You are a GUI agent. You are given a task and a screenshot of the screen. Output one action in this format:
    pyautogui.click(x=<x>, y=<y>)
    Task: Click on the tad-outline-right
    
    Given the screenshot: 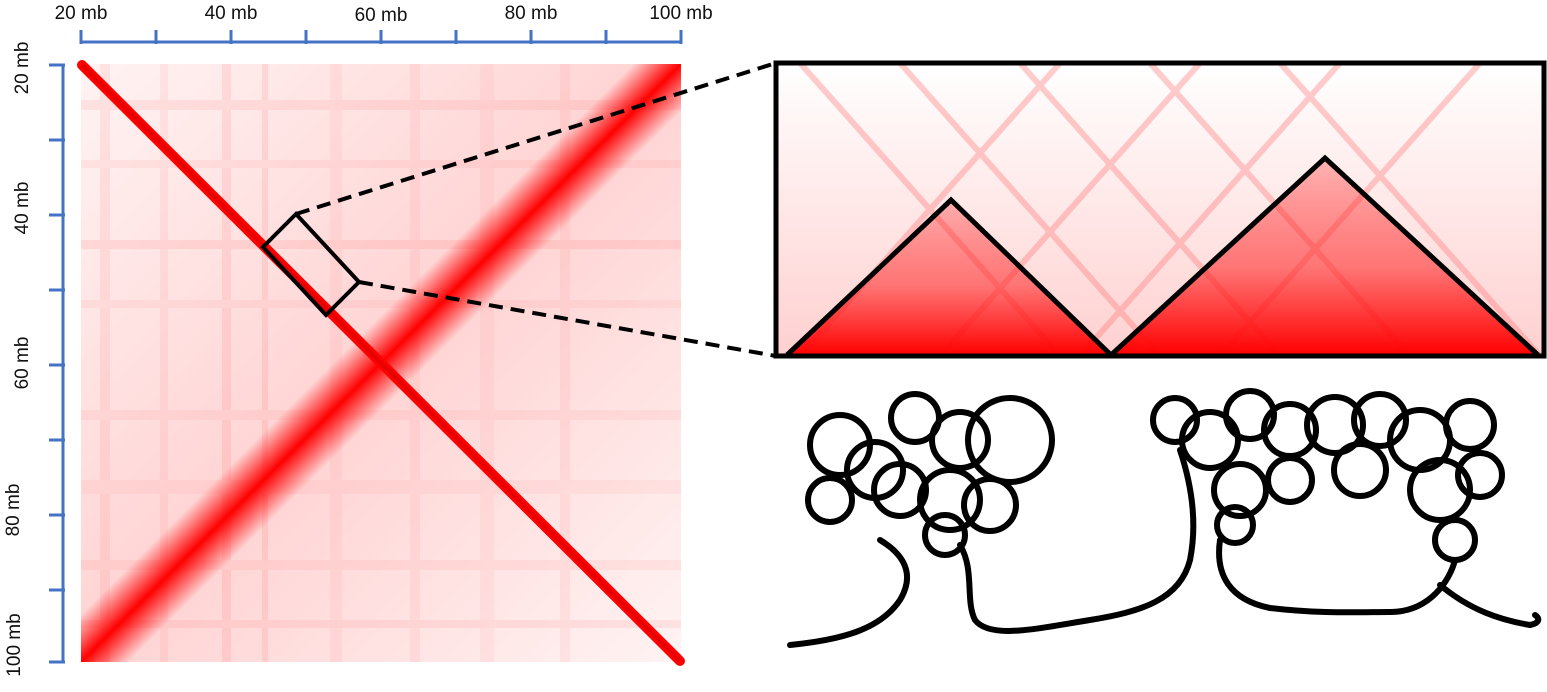 What is the action you would take?
    pyautogui.click(x=1324, y=255)
    